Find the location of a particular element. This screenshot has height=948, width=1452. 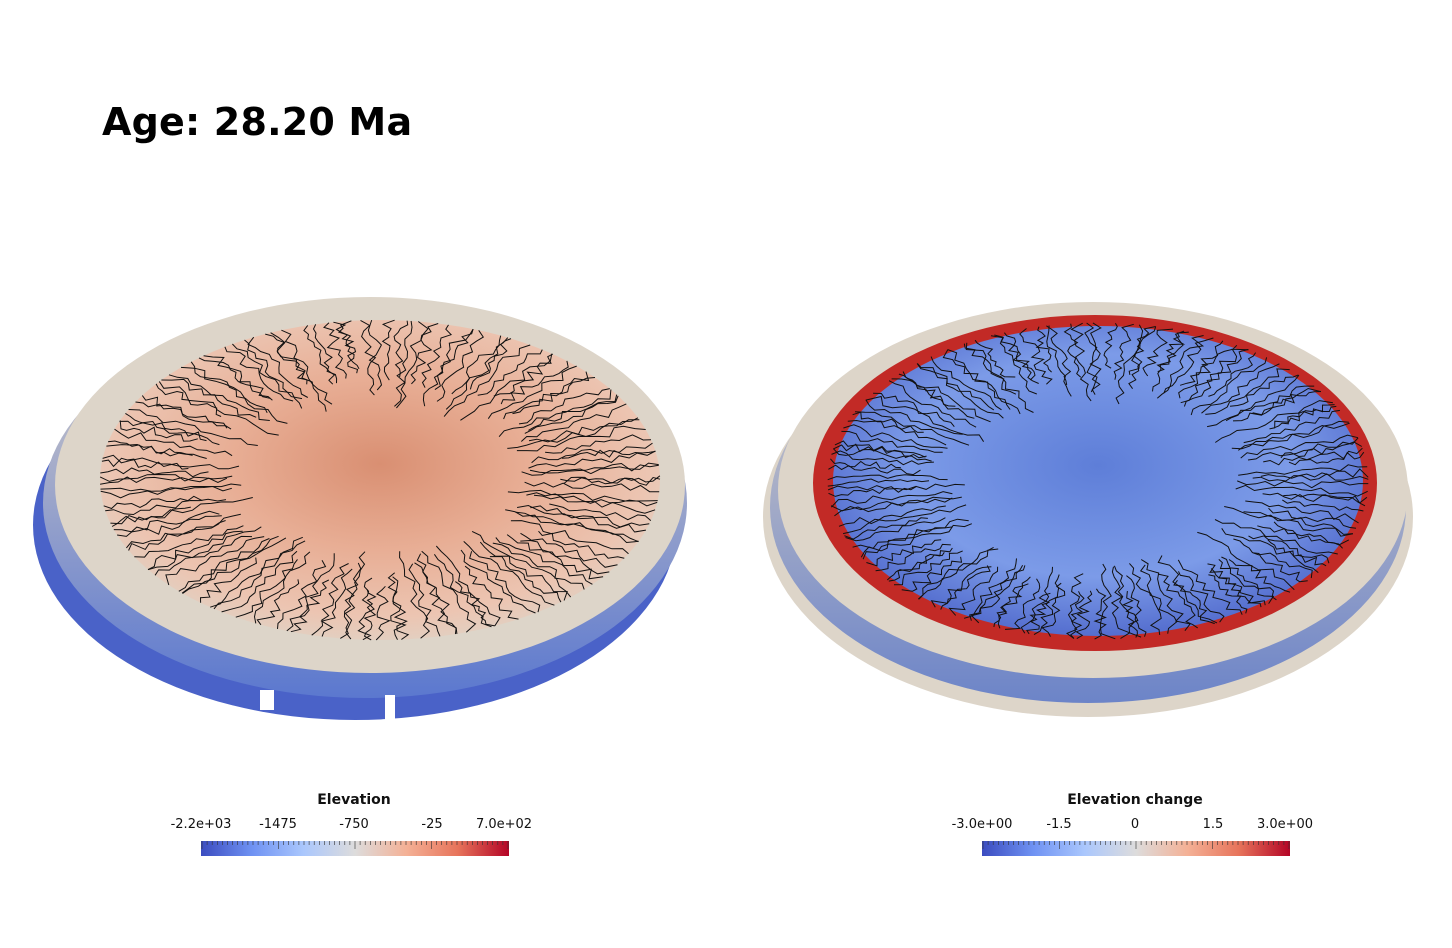

colorbar-ticks: -2.2e+03 -1475 -750 -25 7.0e+02 is located at coordinates (351, 826).